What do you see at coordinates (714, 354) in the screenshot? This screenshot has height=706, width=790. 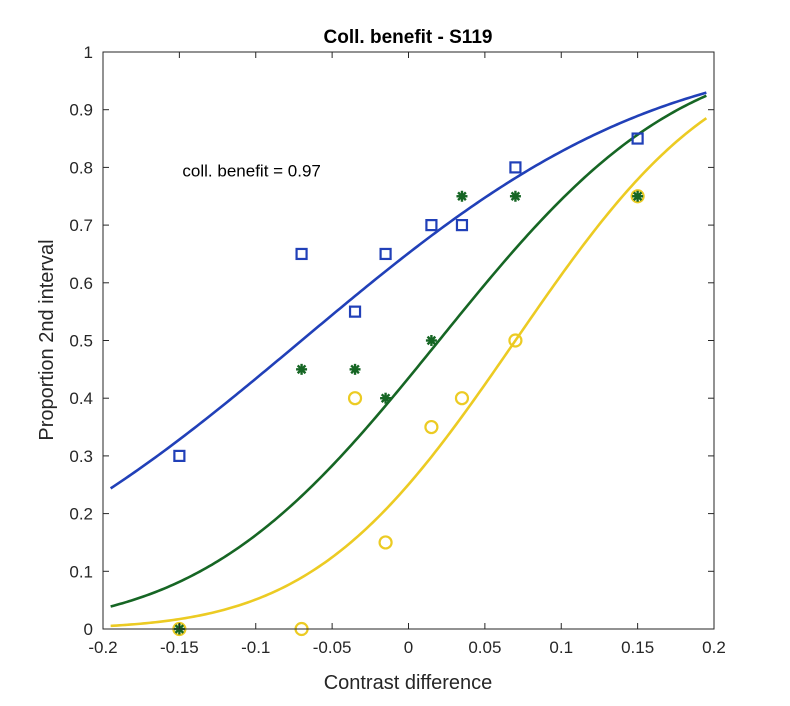 I see `x-tick: 0.2` at bounding box center [714, 354].